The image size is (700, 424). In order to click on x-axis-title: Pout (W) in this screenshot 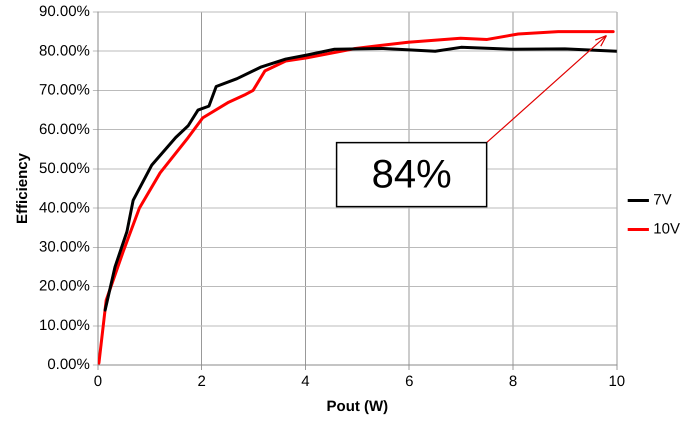, I will do `click(357, 407)`.